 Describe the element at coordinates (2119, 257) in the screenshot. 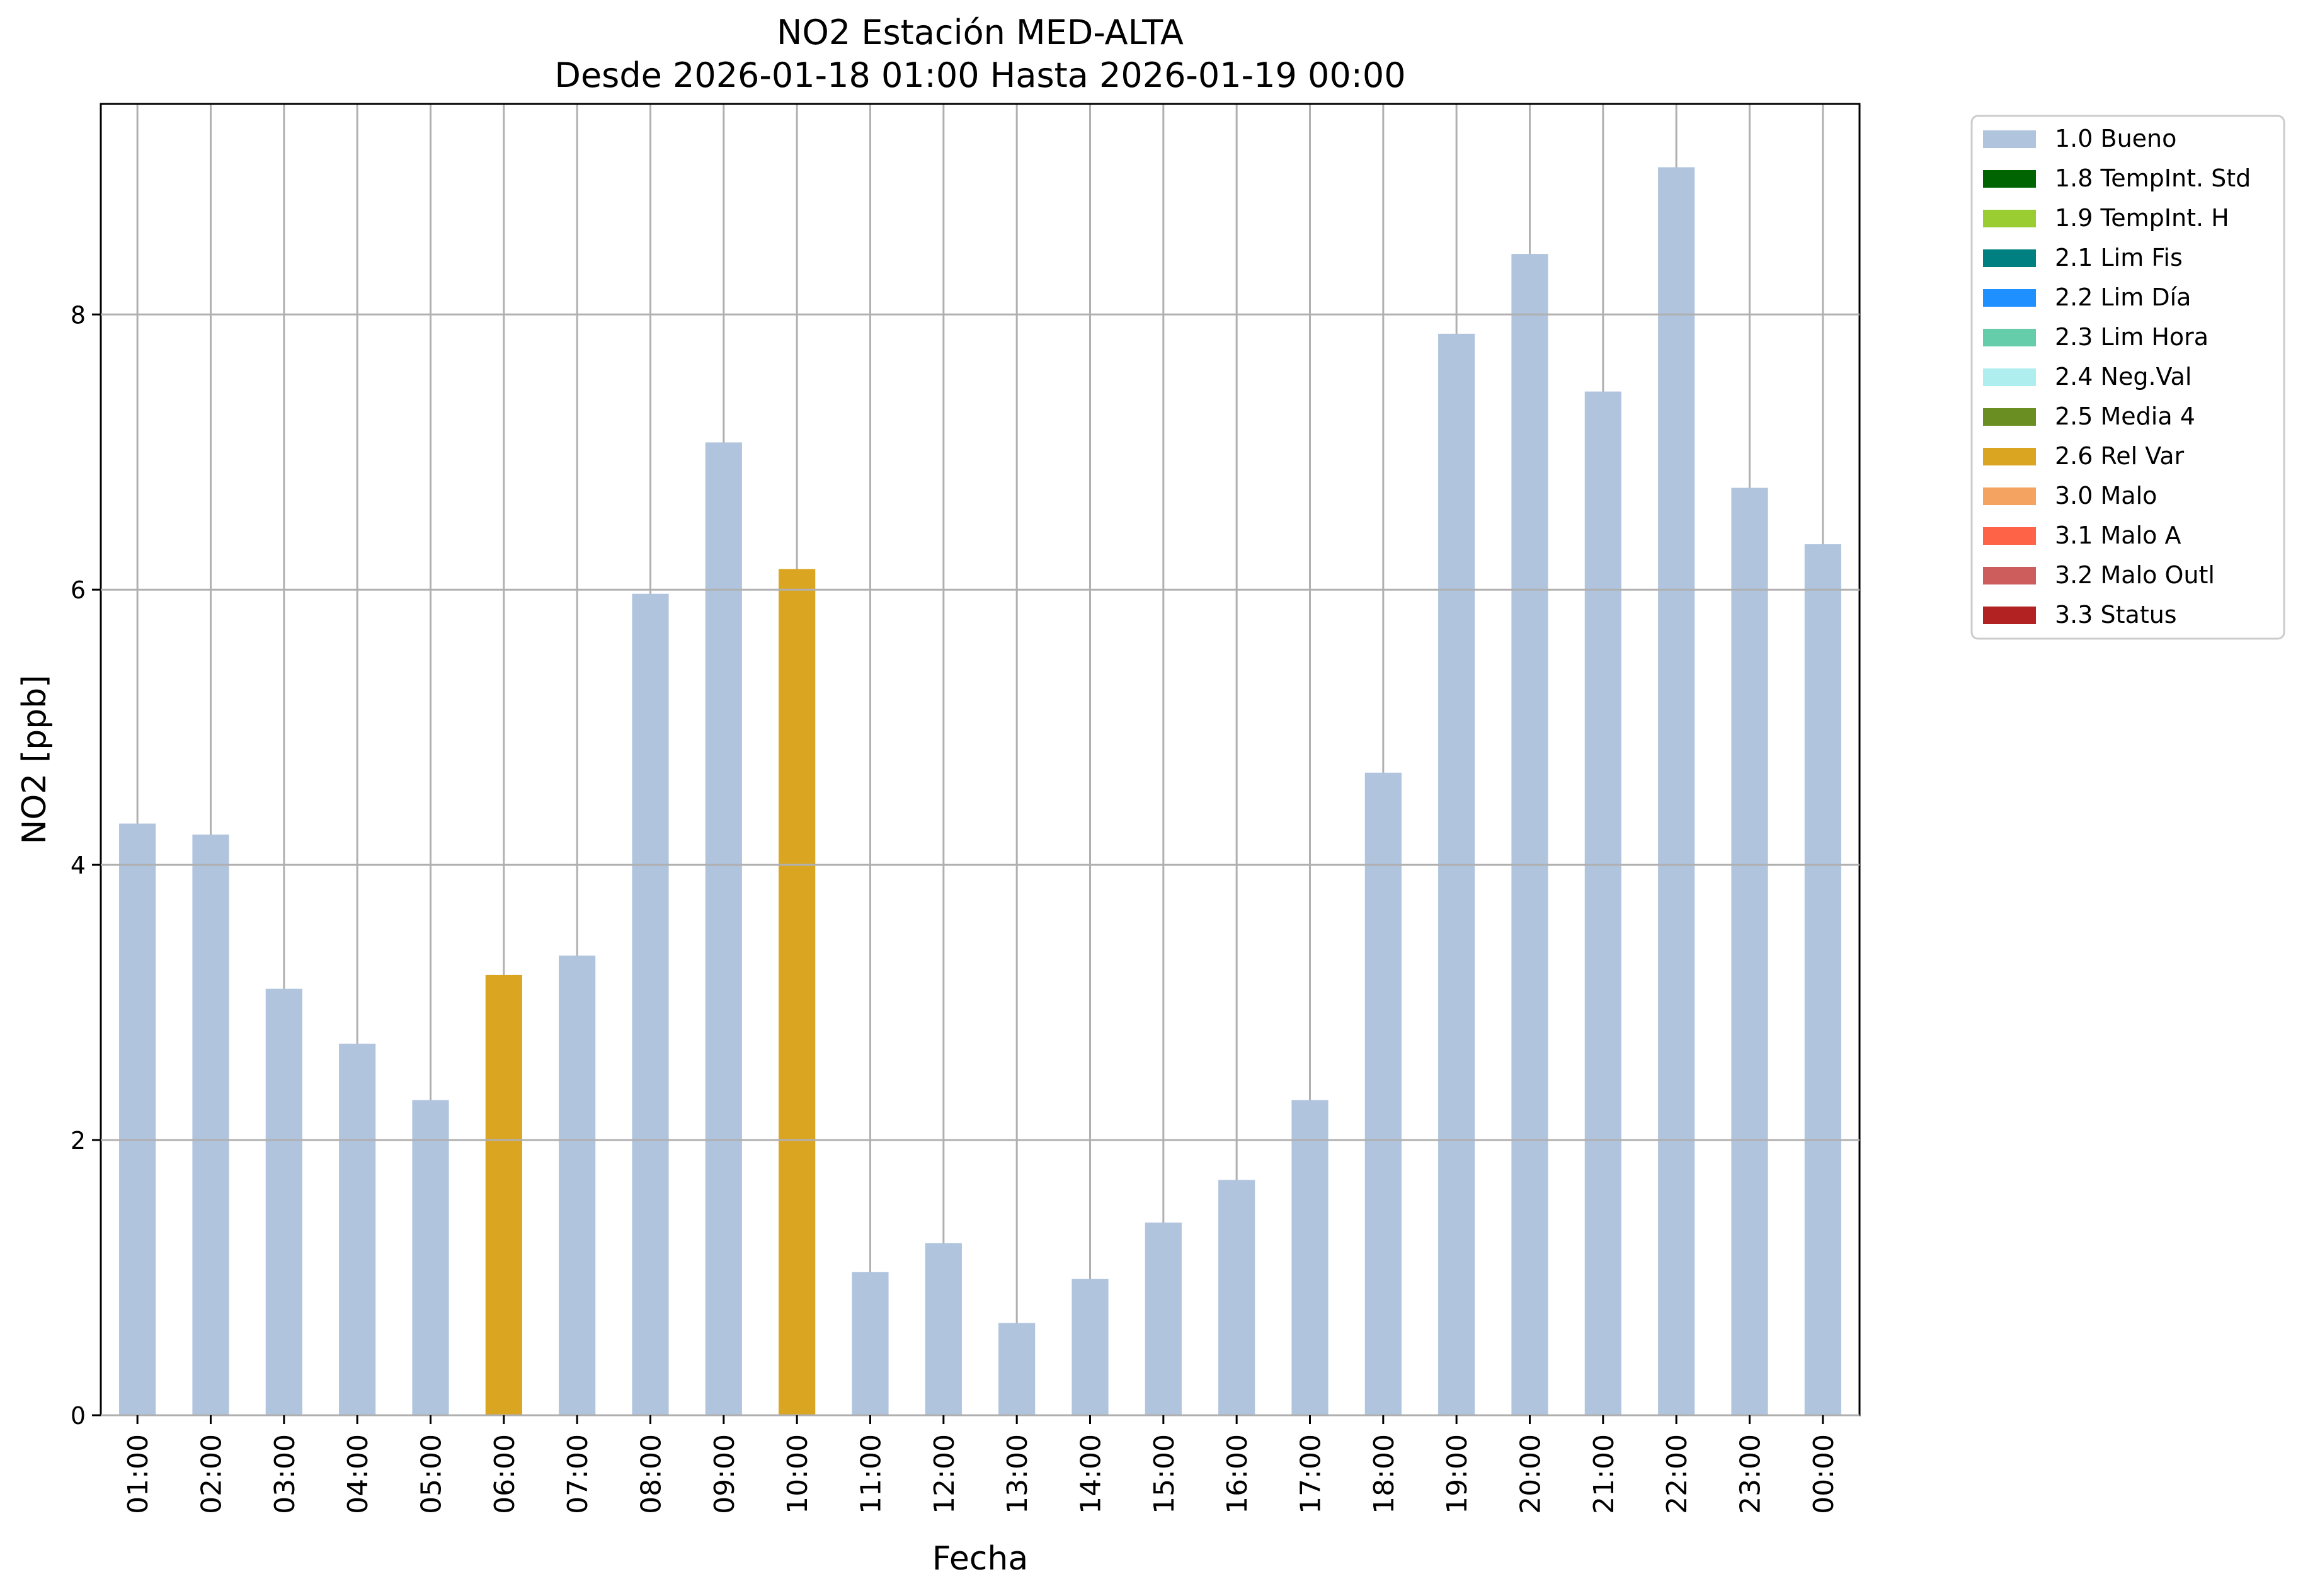

I see `legend-label: 2.1 Lim Fis` at that location.